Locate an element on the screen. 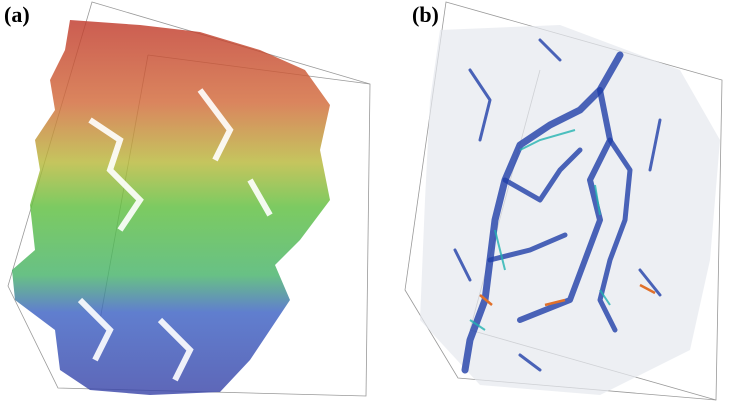  high-velocity-vectors is located at coordinates (567, 295).